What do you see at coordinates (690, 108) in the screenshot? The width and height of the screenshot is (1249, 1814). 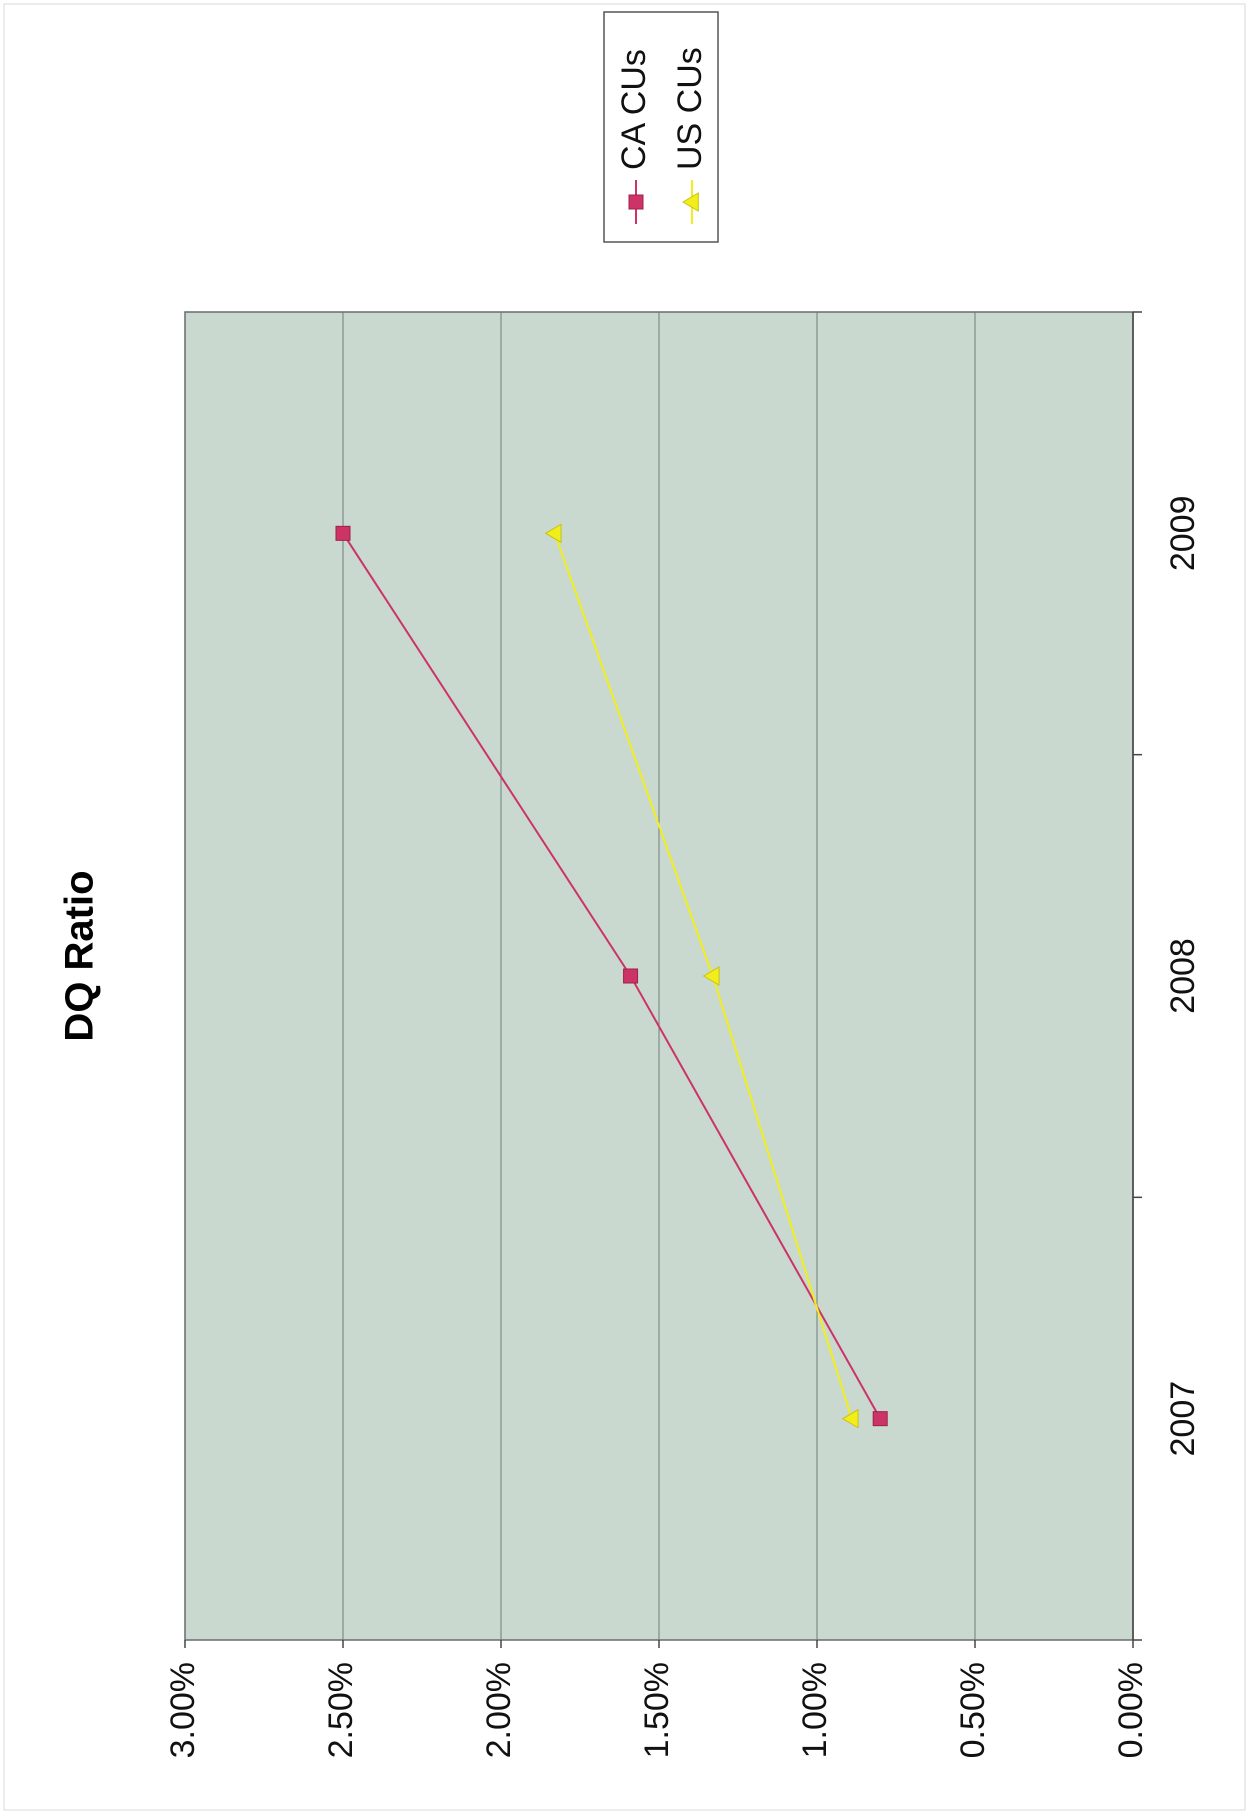 I see `legend-label: US CUs` at bounding box center [690, 108].